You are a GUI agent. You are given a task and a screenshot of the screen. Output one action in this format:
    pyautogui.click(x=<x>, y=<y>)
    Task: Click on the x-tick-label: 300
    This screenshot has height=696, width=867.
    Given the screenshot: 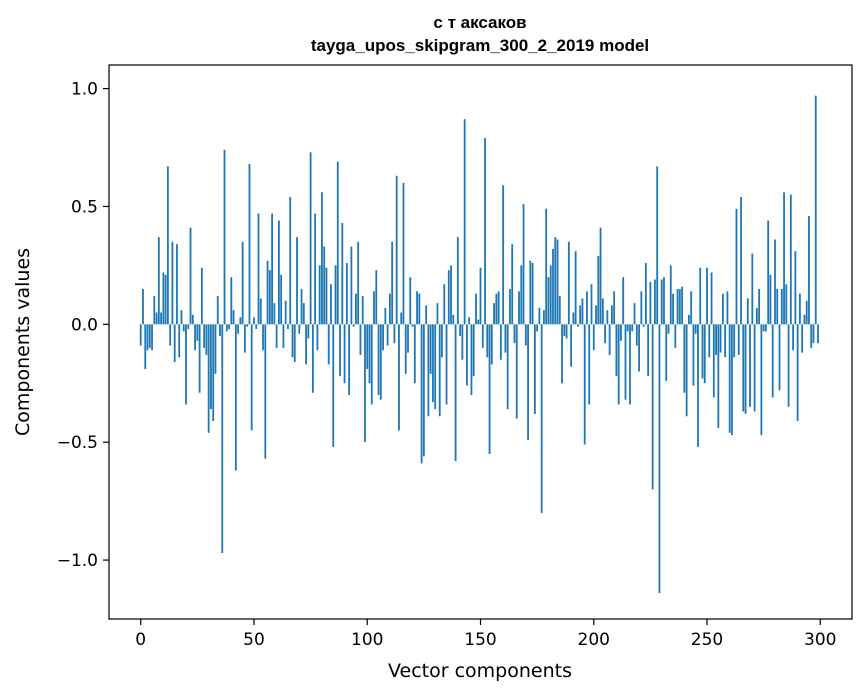 What is the action you would take?
    pyautogui.click(x=820, y=640)
    